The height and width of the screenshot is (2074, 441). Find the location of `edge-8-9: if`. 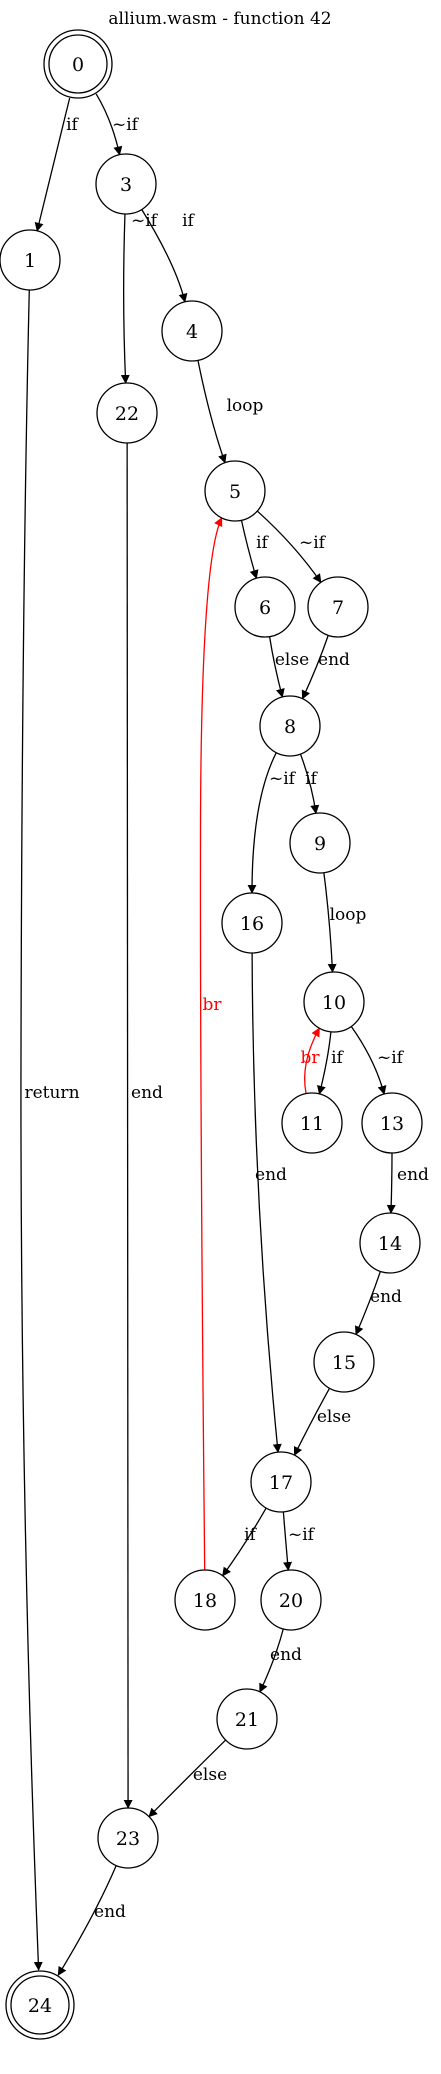

edge-8-9: if is located at coordinates (309, 784).